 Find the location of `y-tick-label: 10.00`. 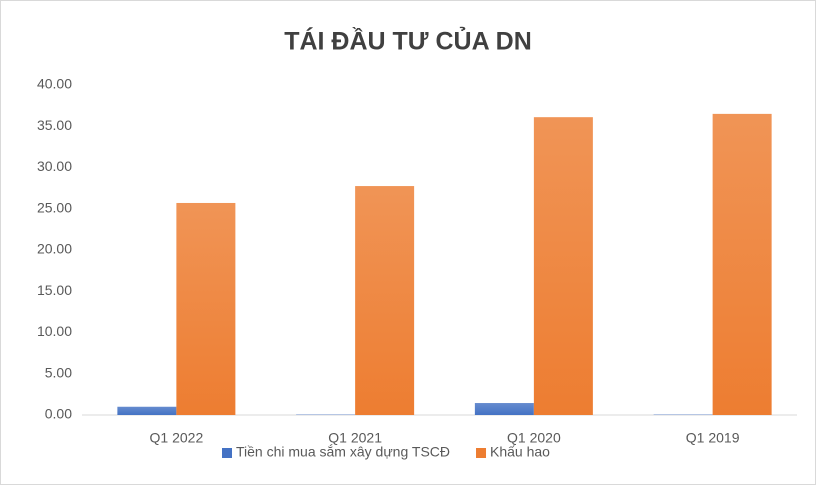

y-tick-label: 10.00 is located at coordinates (54, 331).